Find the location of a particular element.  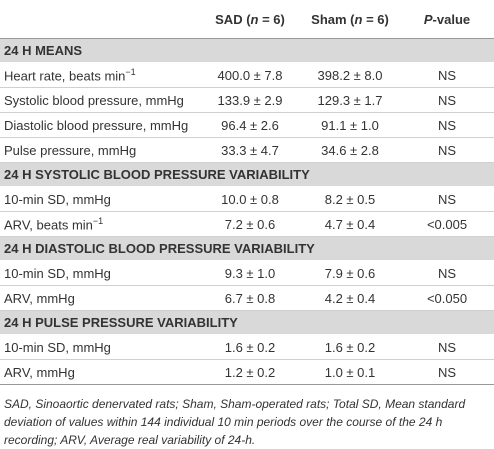

row-label: Heart rate, beats min−1 is located at coordinates (100, 75).